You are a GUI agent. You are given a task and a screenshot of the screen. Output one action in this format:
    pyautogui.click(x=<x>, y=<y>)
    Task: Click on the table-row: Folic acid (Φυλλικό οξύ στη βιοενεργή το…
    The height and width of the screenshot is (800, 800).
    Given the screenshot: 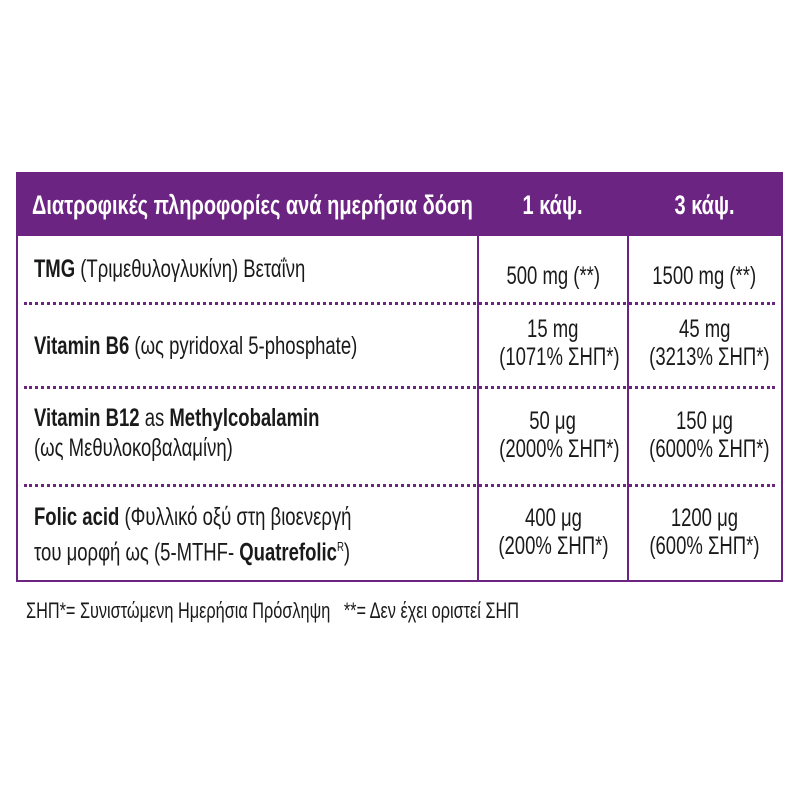 What is the action you would take?
    pyautogui.click(x=399, y=533)
    